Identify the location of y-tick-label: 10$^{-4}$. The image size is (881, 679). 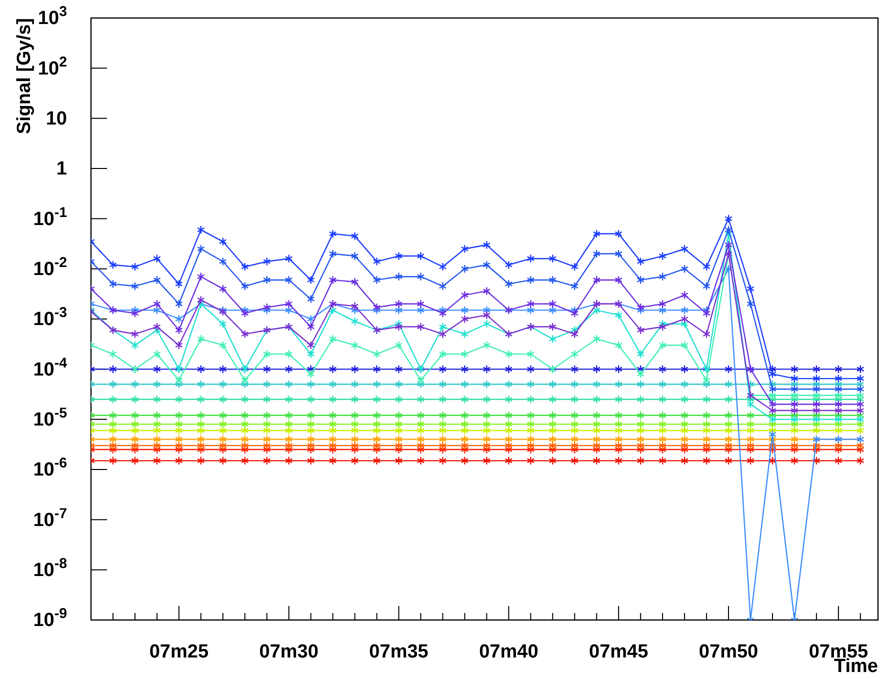
(50, 367).